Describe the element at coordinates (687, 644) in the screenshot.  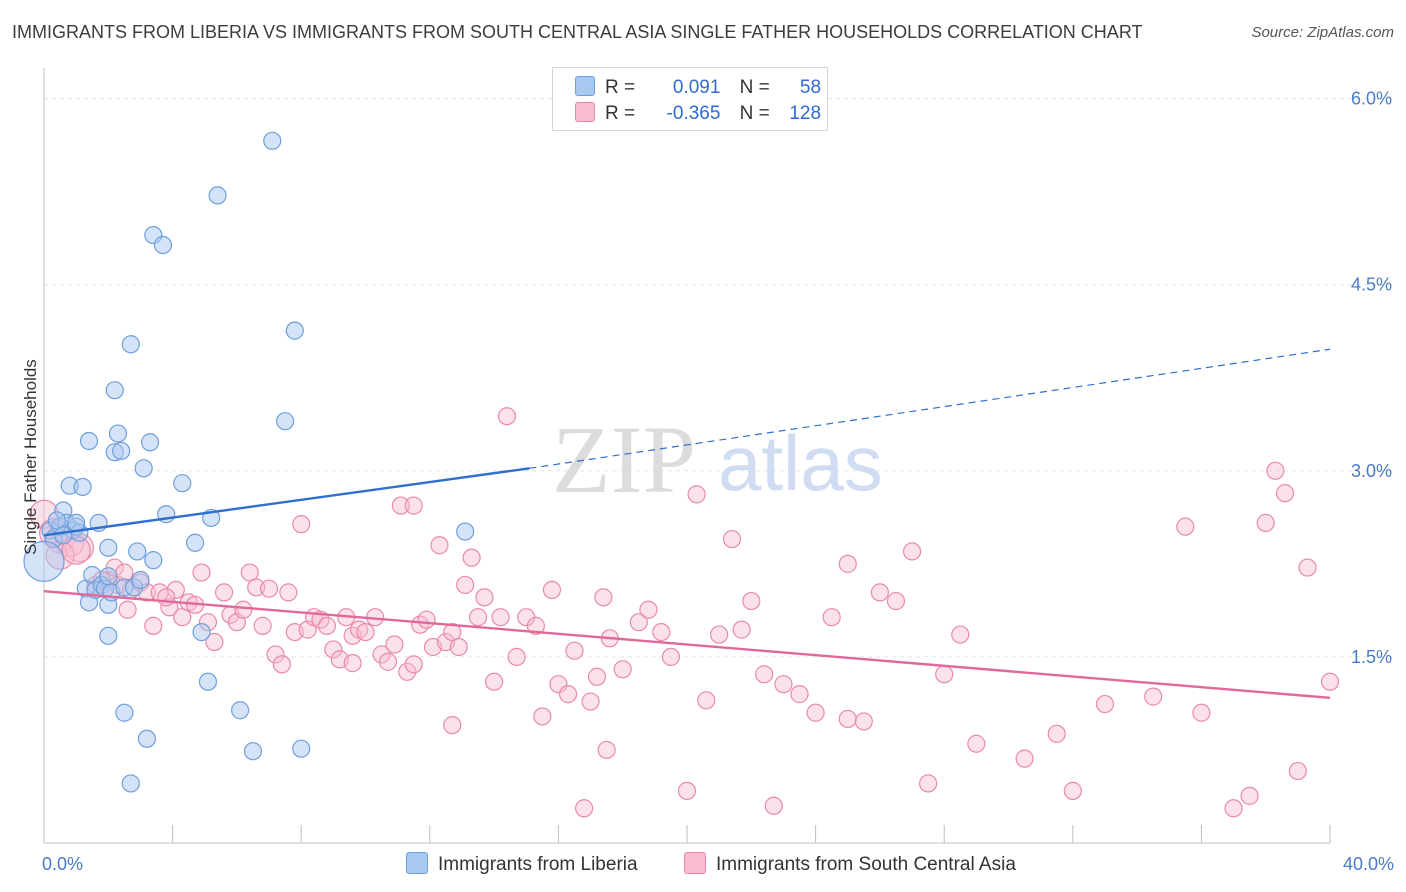
I see `trend-line-sca` at that location.